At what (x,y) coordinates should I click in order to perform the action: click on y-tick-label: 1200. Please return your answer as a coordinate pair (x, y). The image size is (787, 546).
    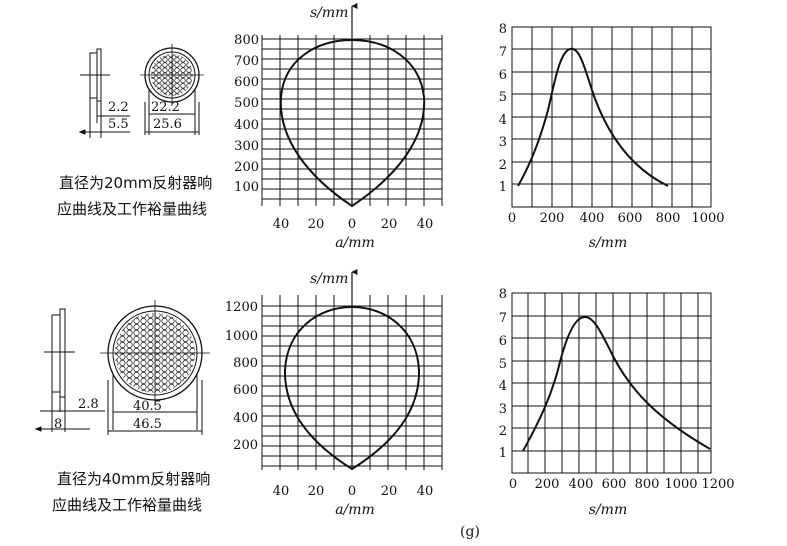
    Looking at the image, I should click on (241, 307).